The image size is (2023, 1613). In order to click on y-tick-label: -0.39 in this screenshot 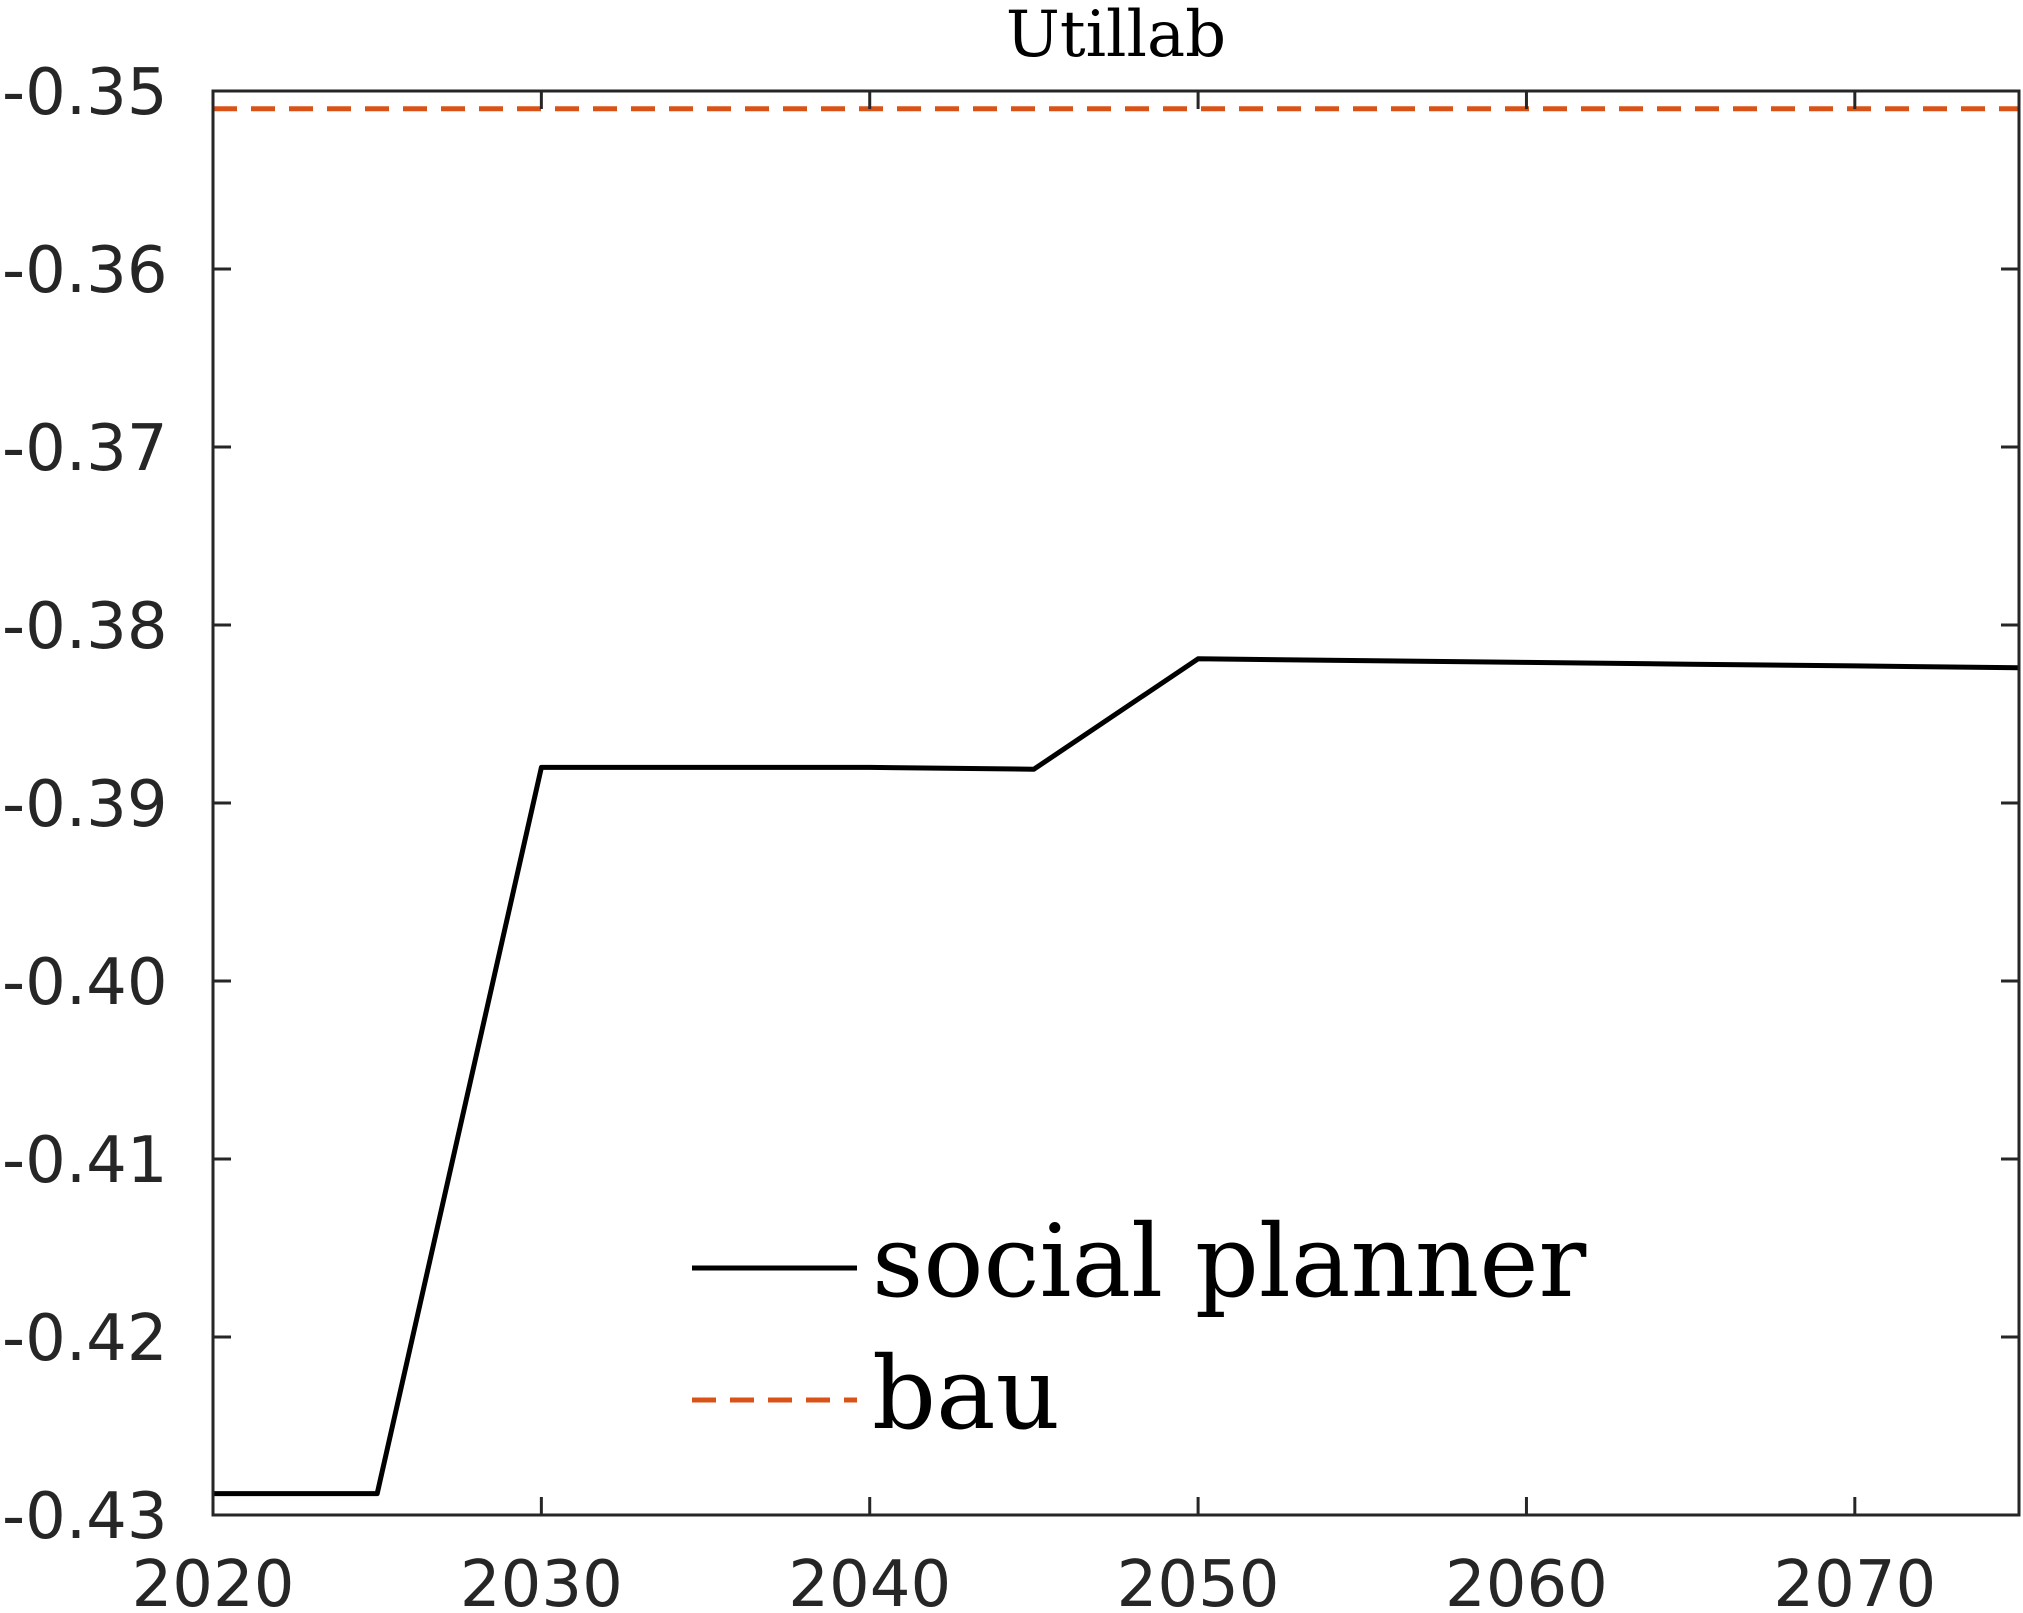, I will do `click(85, 805)`.